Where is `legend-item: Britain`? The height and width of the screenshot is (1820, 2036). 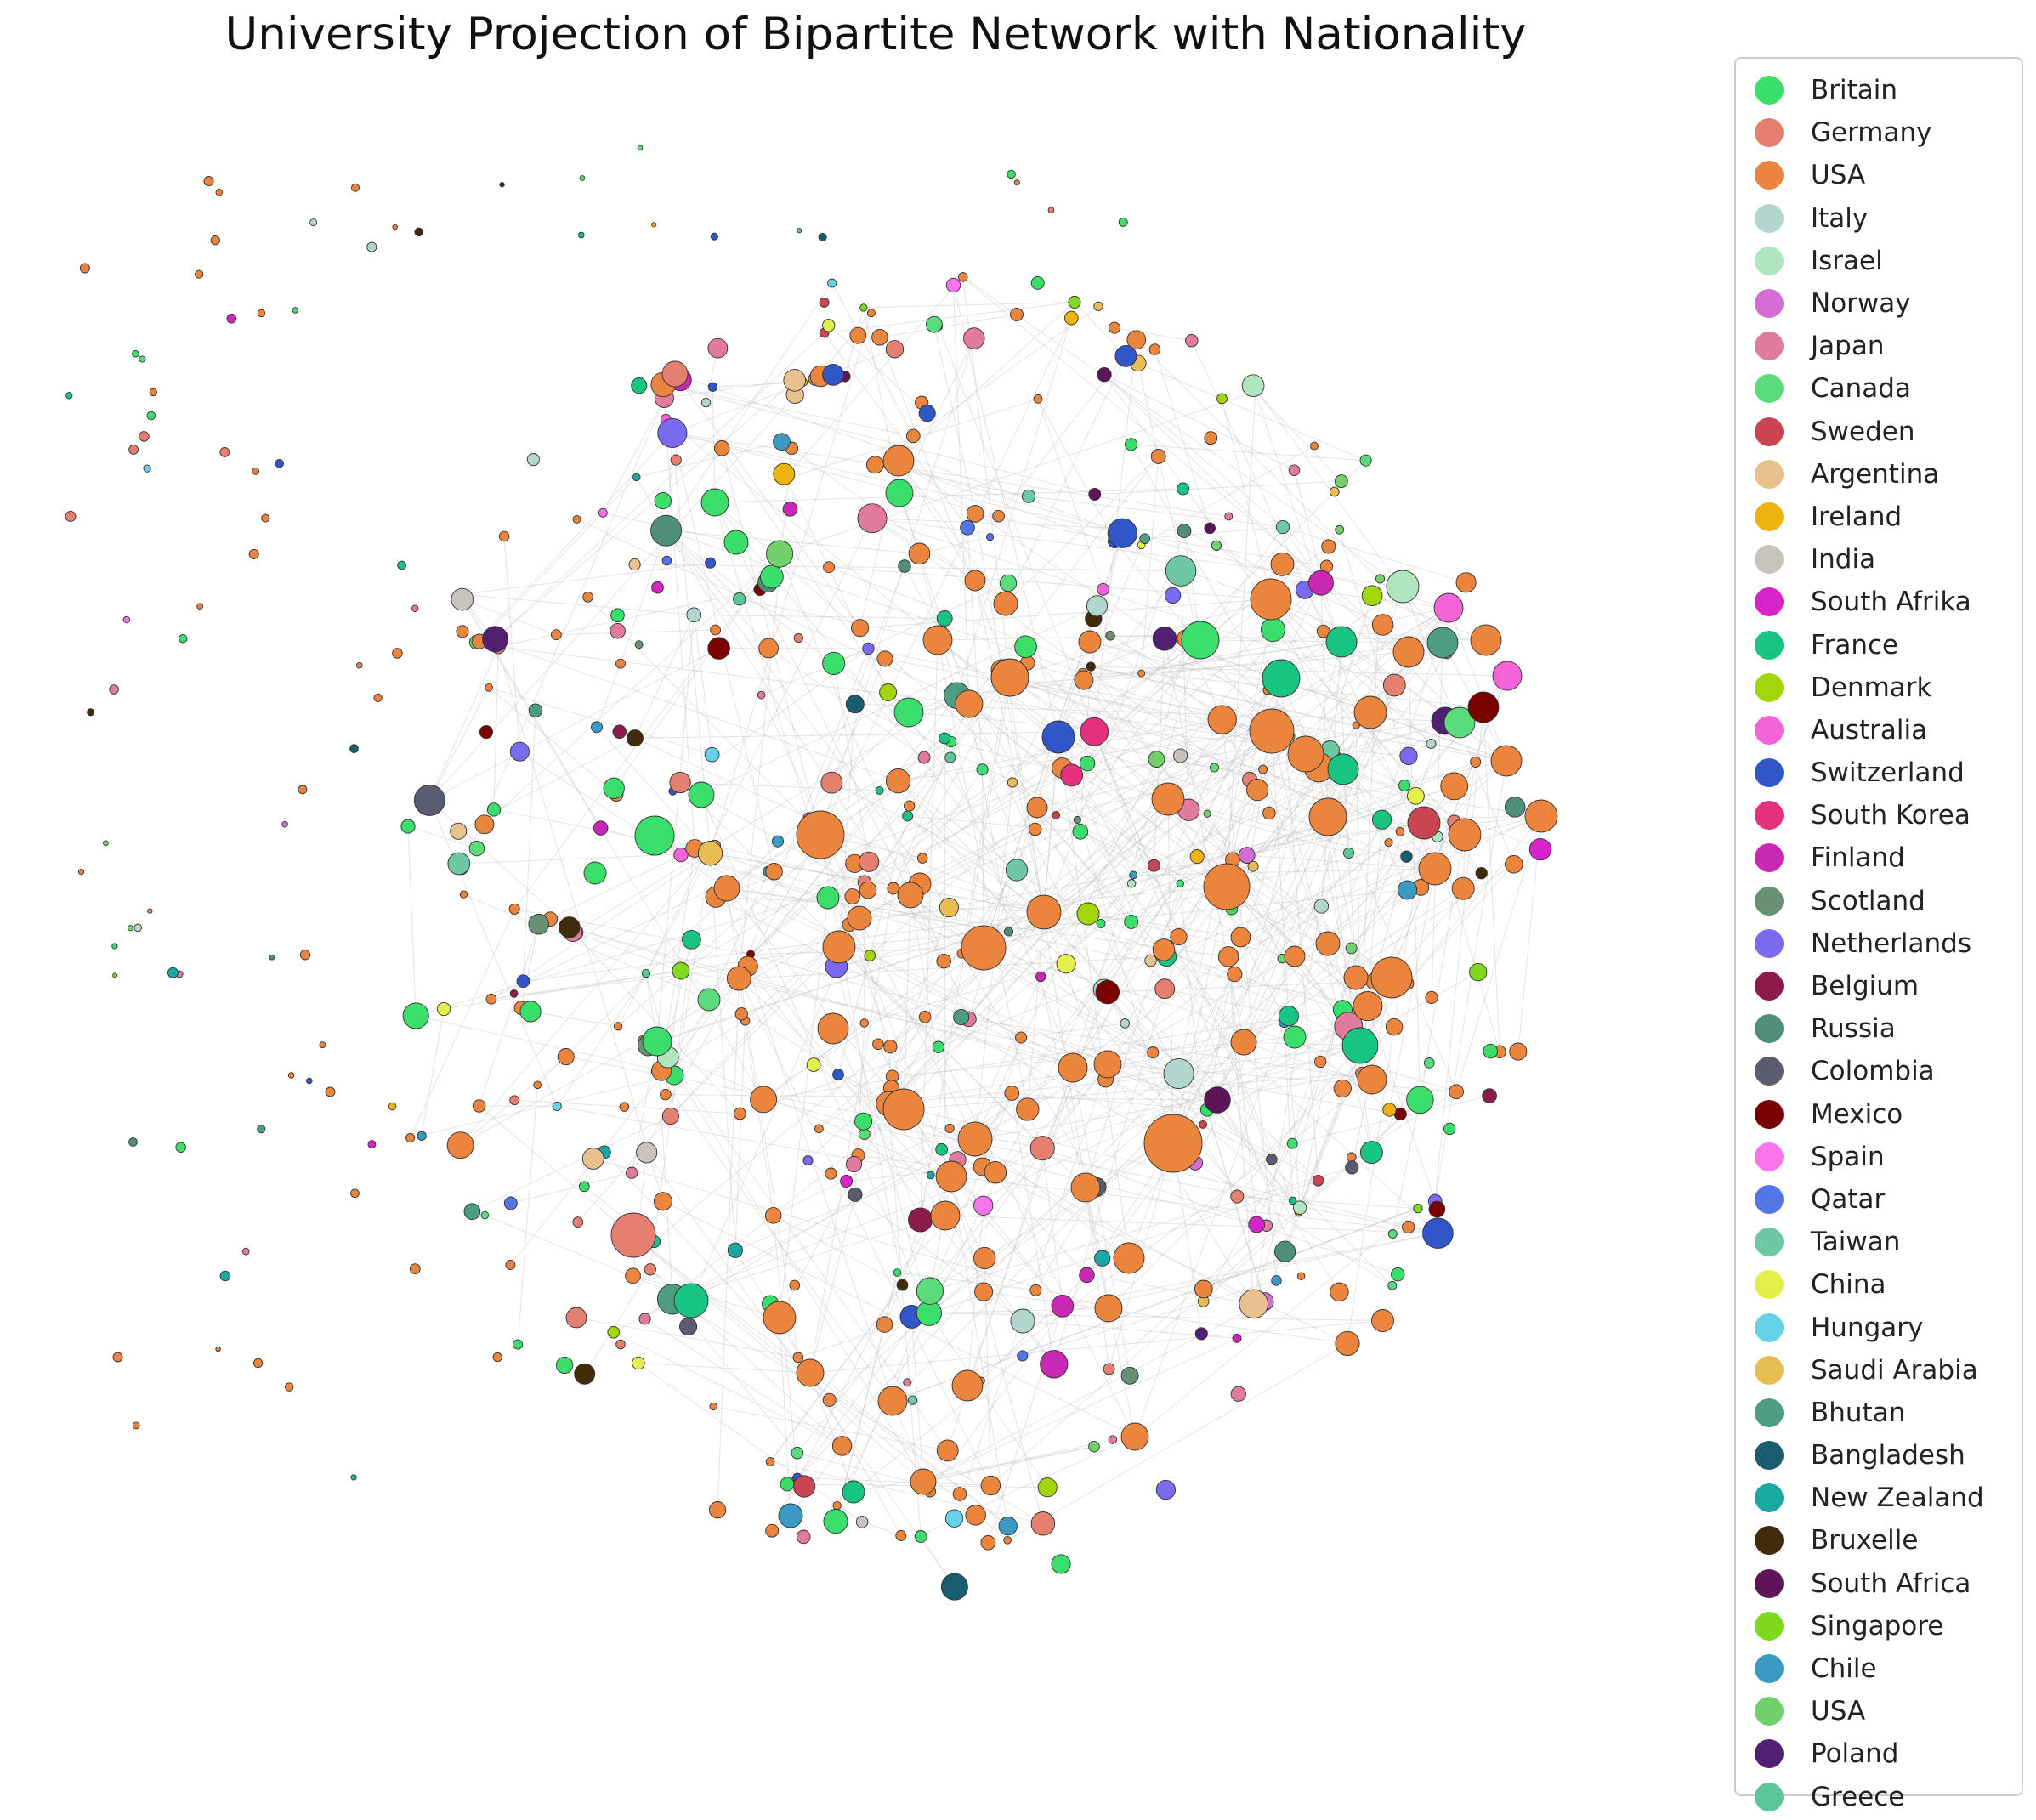 legend-item: Britain is located at coordinates (1885, 90).